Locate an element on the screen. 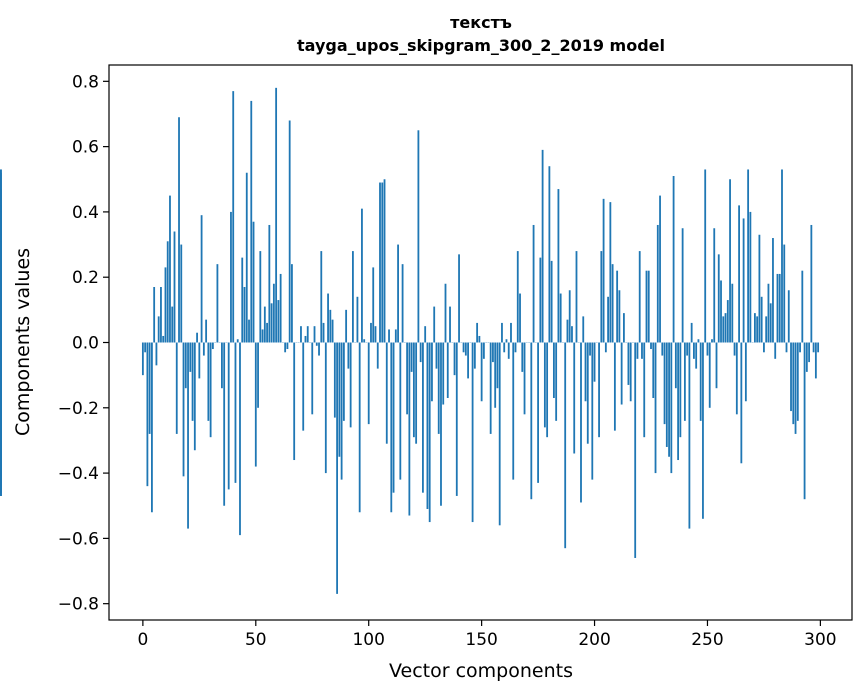 This screenshot has height=696, width=867. y-tick-label: 0.8 is located at coordinates (85, 82).